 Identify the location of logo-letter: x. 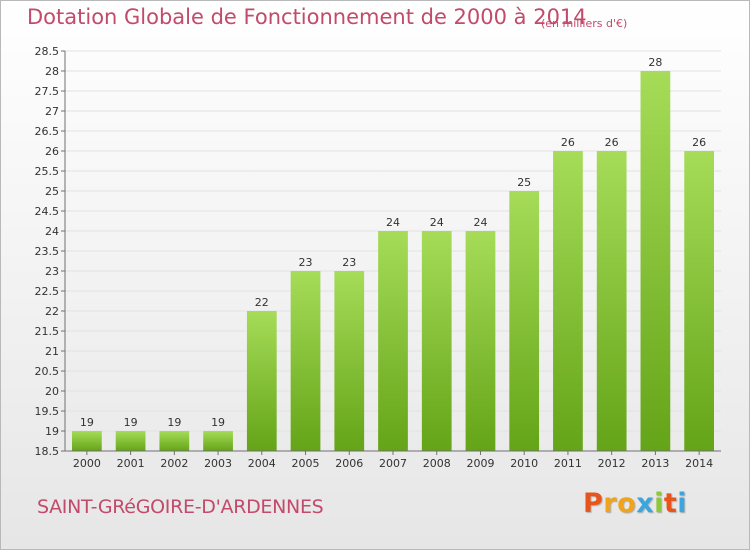
(645, 503).